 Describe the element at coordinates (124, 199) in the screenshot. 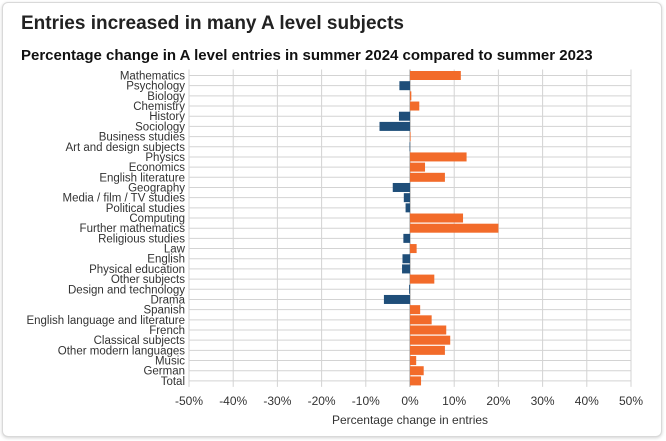

I see `category-label: Media / film / TV studies` at that location.